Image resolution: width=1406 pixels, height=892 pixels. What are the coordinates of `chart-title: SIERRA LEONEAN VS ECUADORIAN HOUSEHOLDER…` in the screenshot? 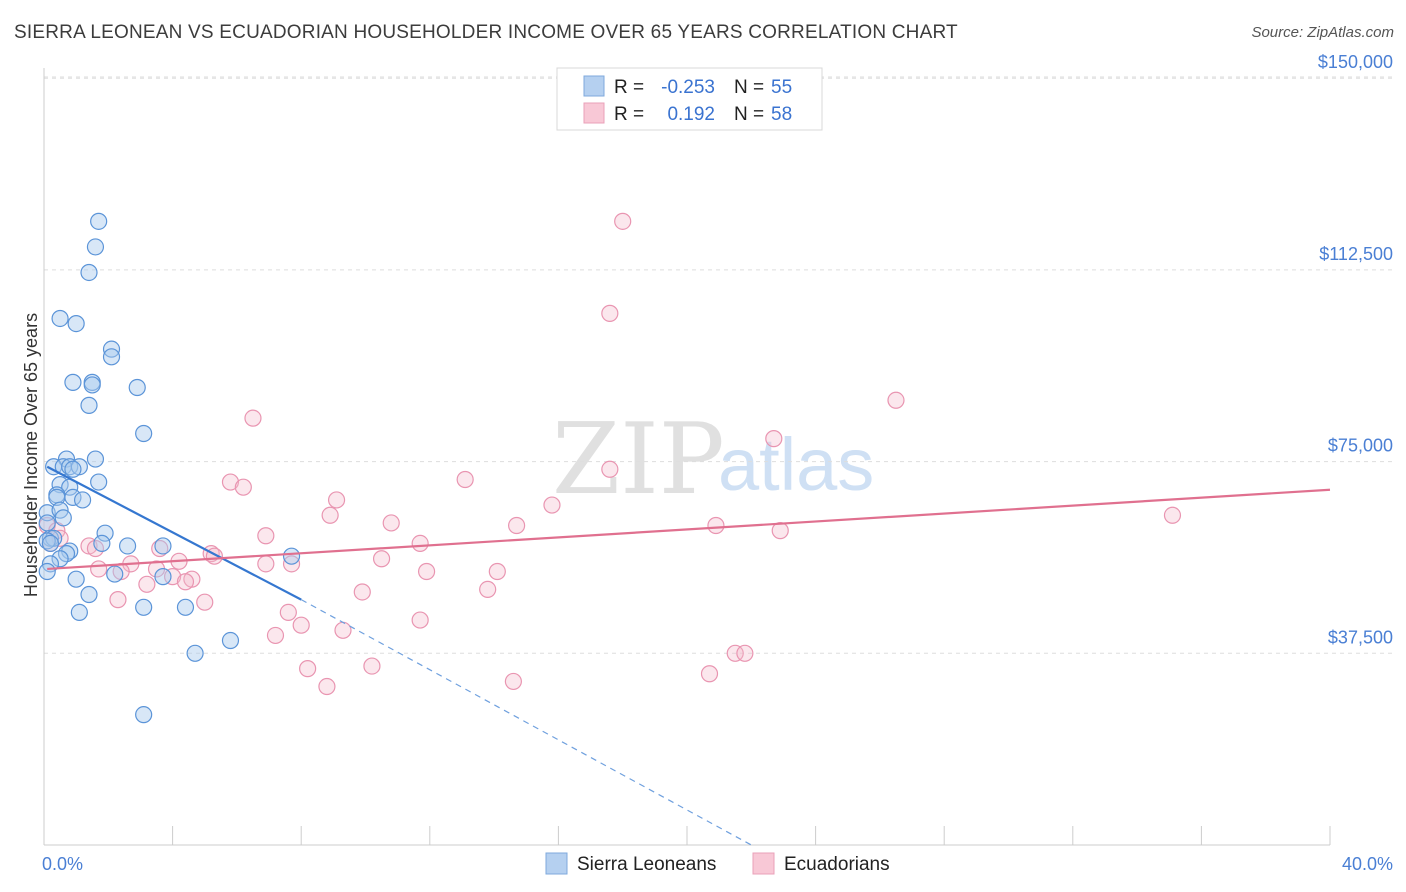 It's located at (486, 32).